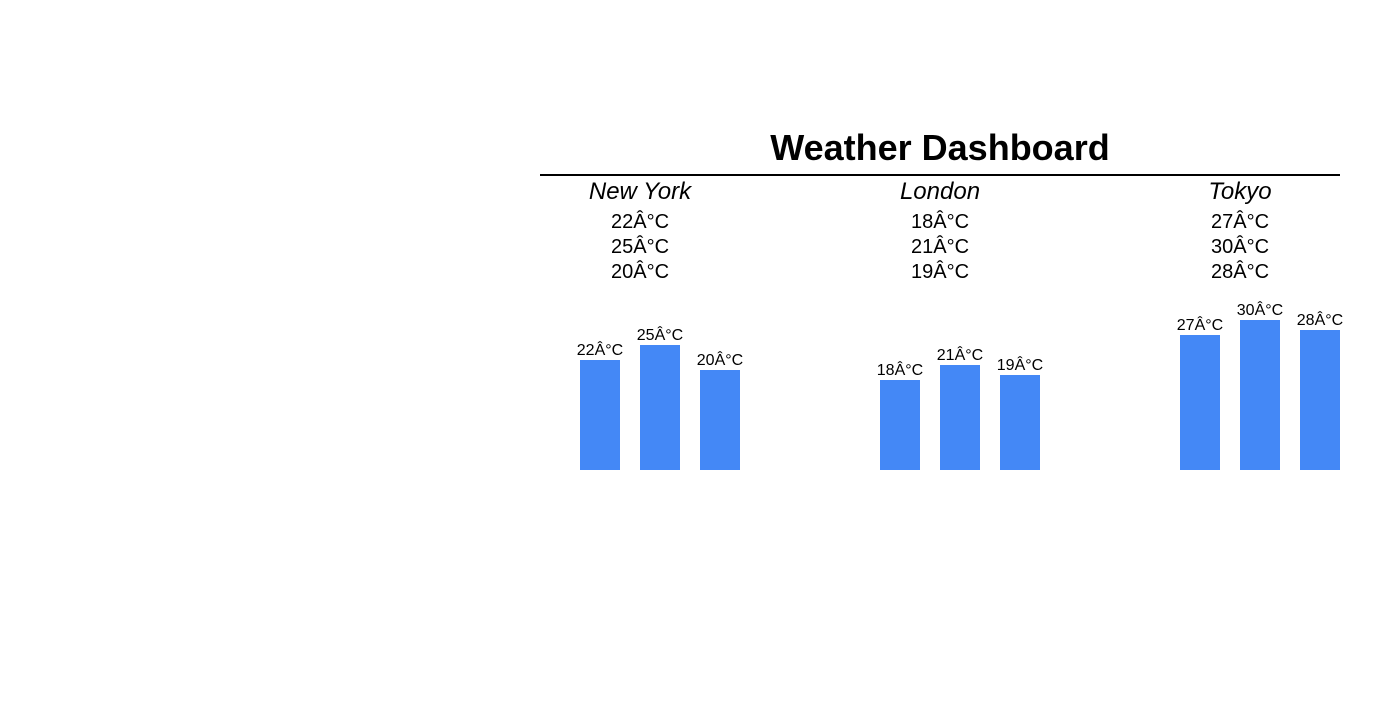  Describe the element at coordinates (940, 247) in the screenshot. I see `temperature-reading: 21Â°C` at that location.